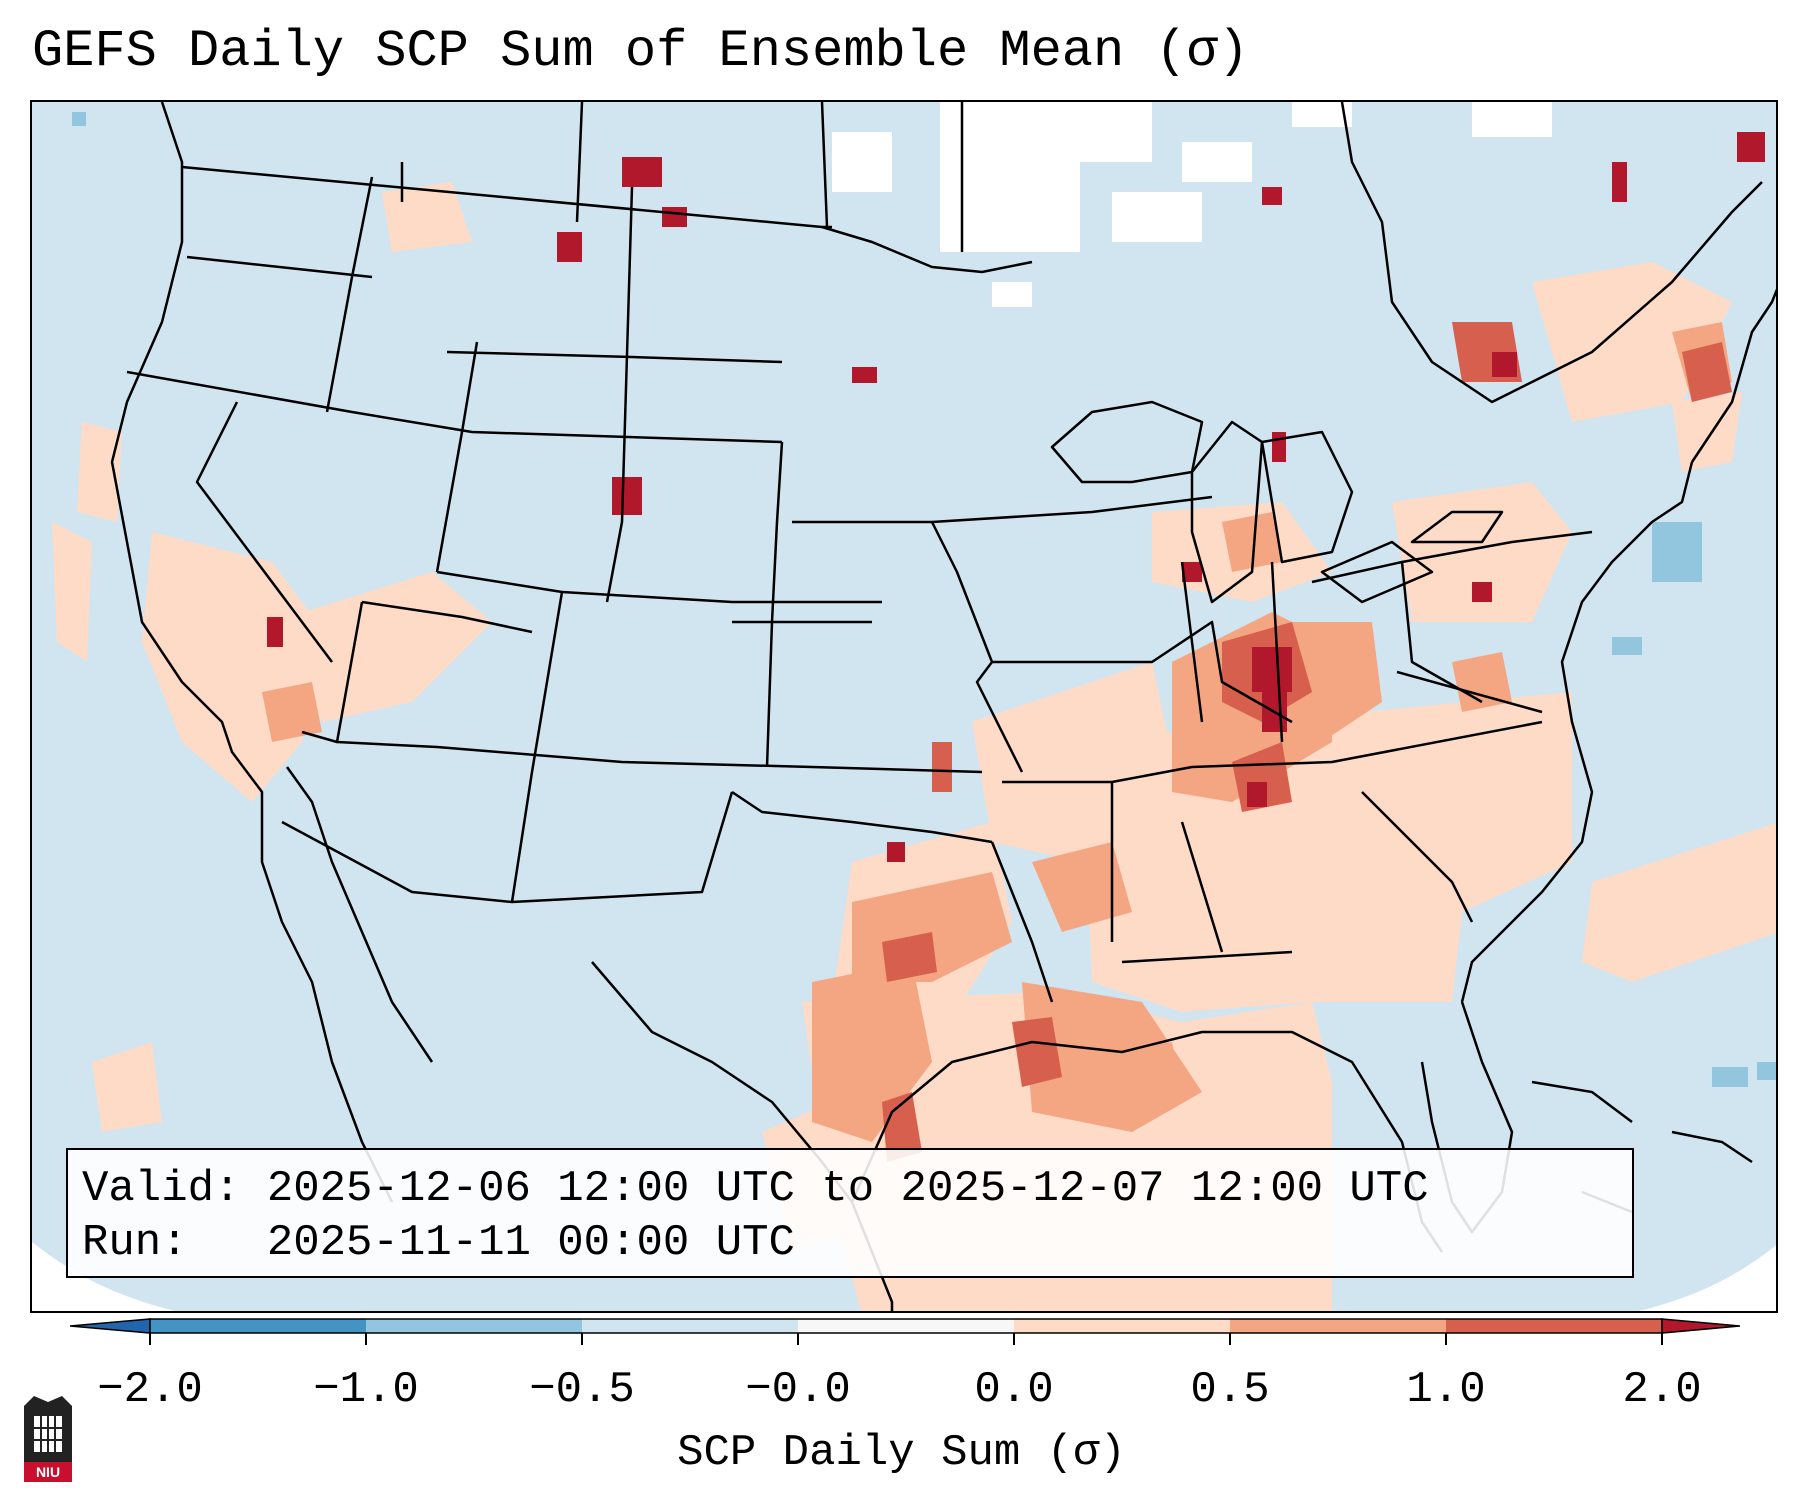 This screenshot has height=1506, width=1803. Describe the element at coordinates (582, 1390) in the screenshot. I see `colorbar-tick-label: −0.5` at that location.